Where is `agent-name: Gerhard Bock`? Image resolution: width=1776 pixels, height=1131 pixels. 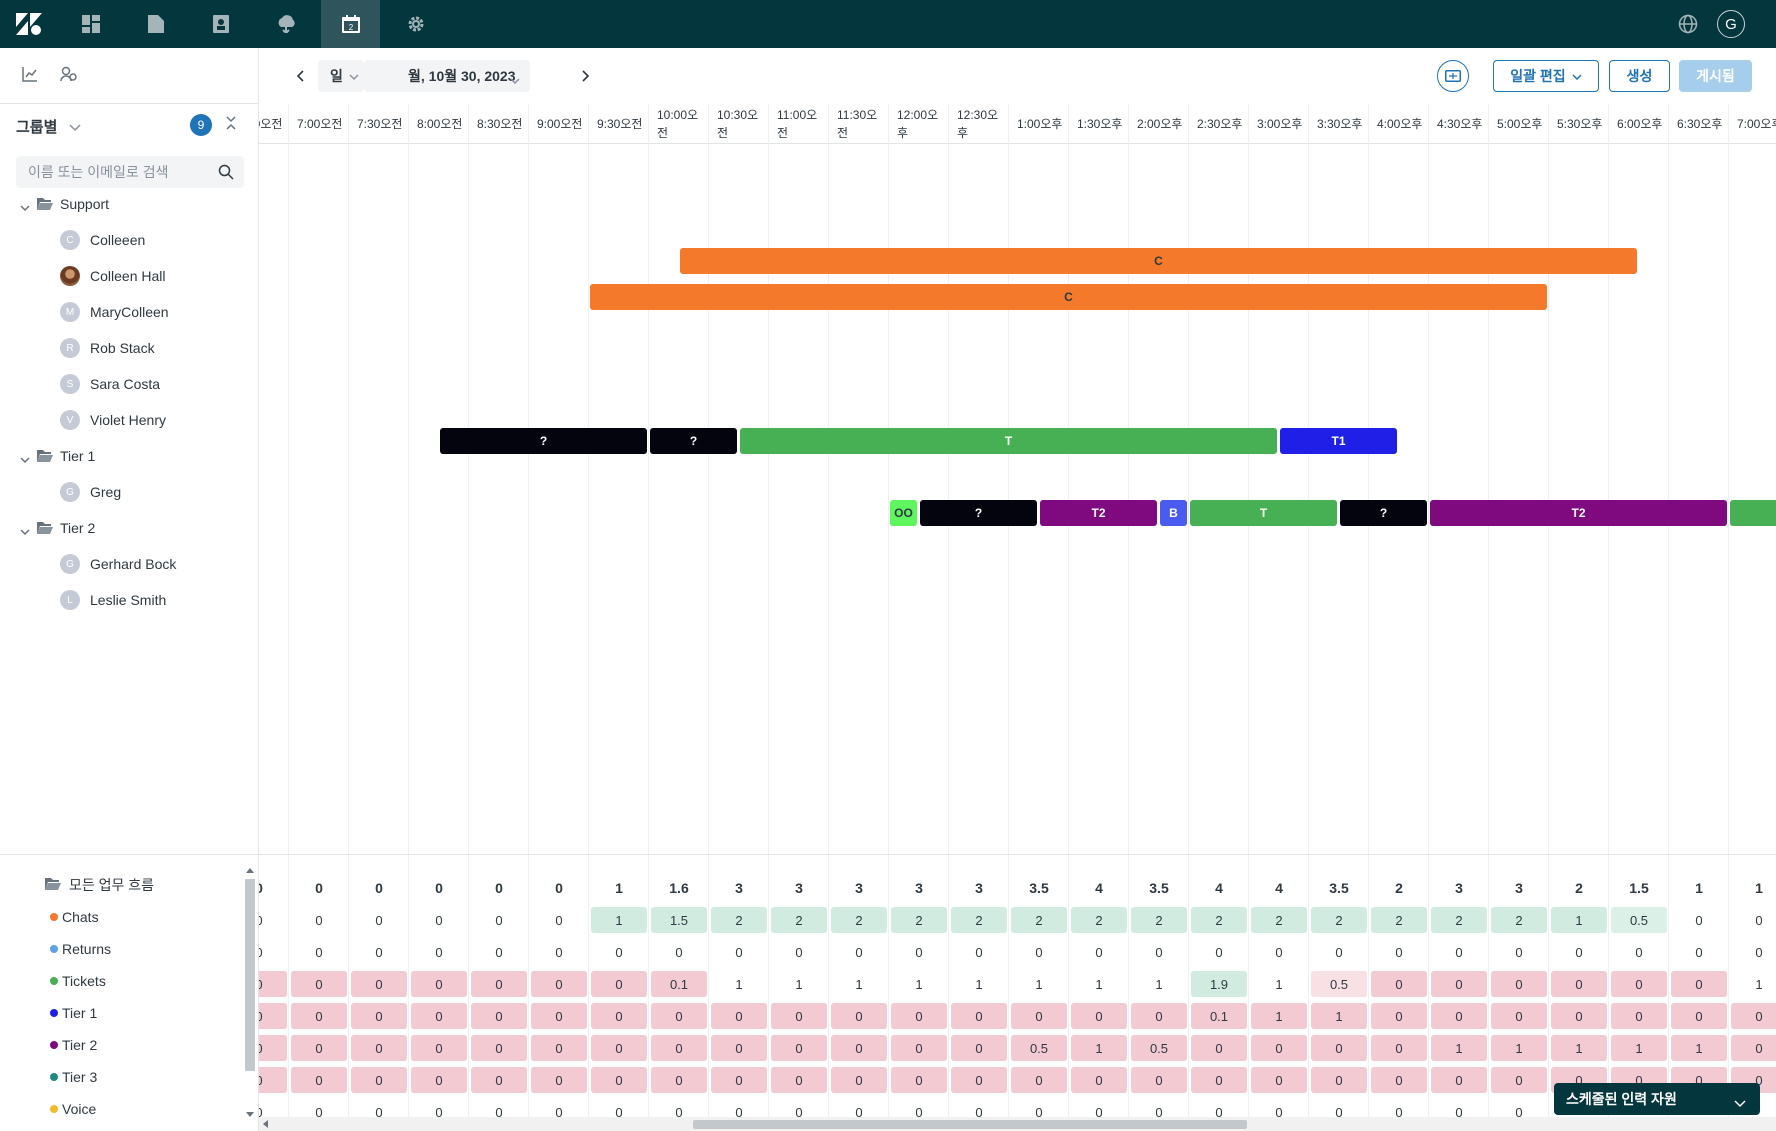
agent-name: Gerhard Bock is located at coordinates (133, 564).